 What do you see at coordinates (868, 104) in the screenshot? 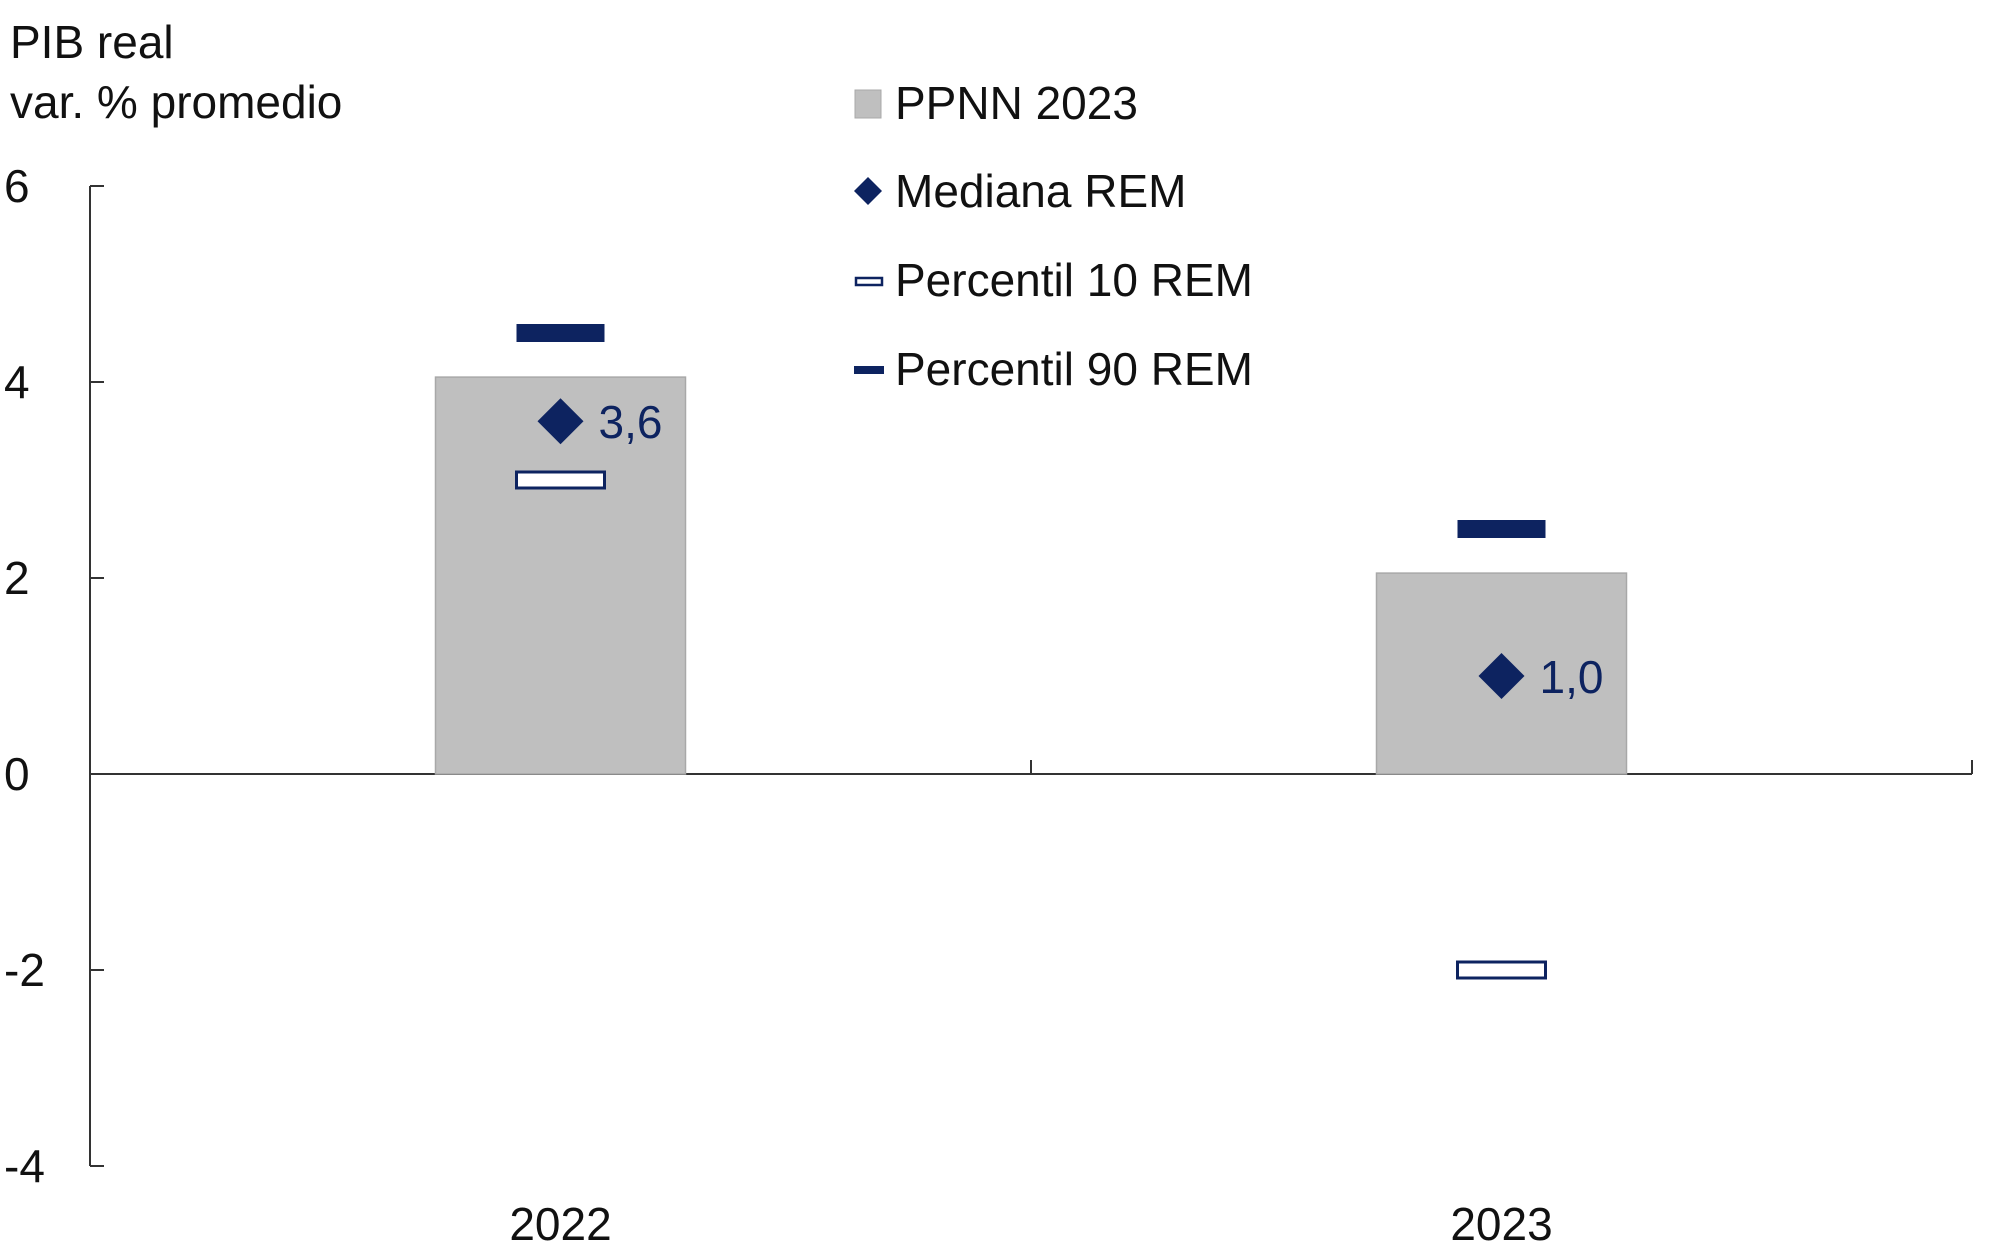
I see `legend-swatch-ppnn` at bounding box center [868, 104].